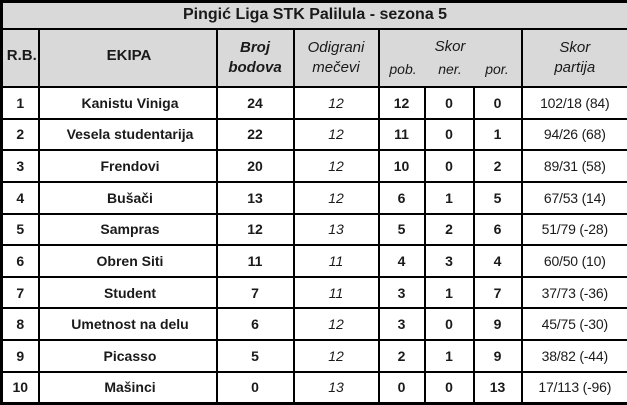 This screenshot has height=405, width=627. I want to click on games-cell: 60/50 (10), so click(573, 261).